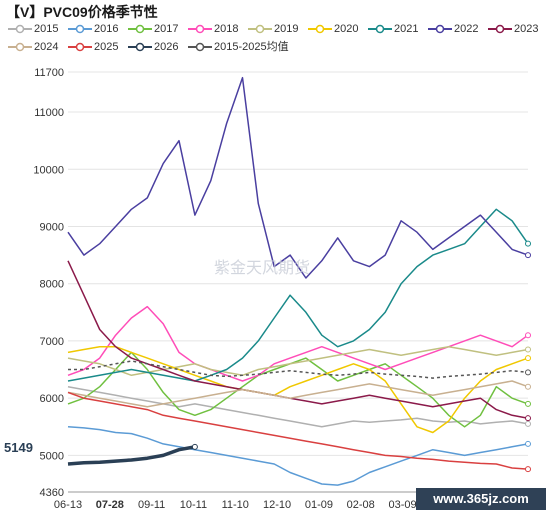  Describe the element at coordinates (298, 394) in the screenshot. I see `series-line-2024` at that location.